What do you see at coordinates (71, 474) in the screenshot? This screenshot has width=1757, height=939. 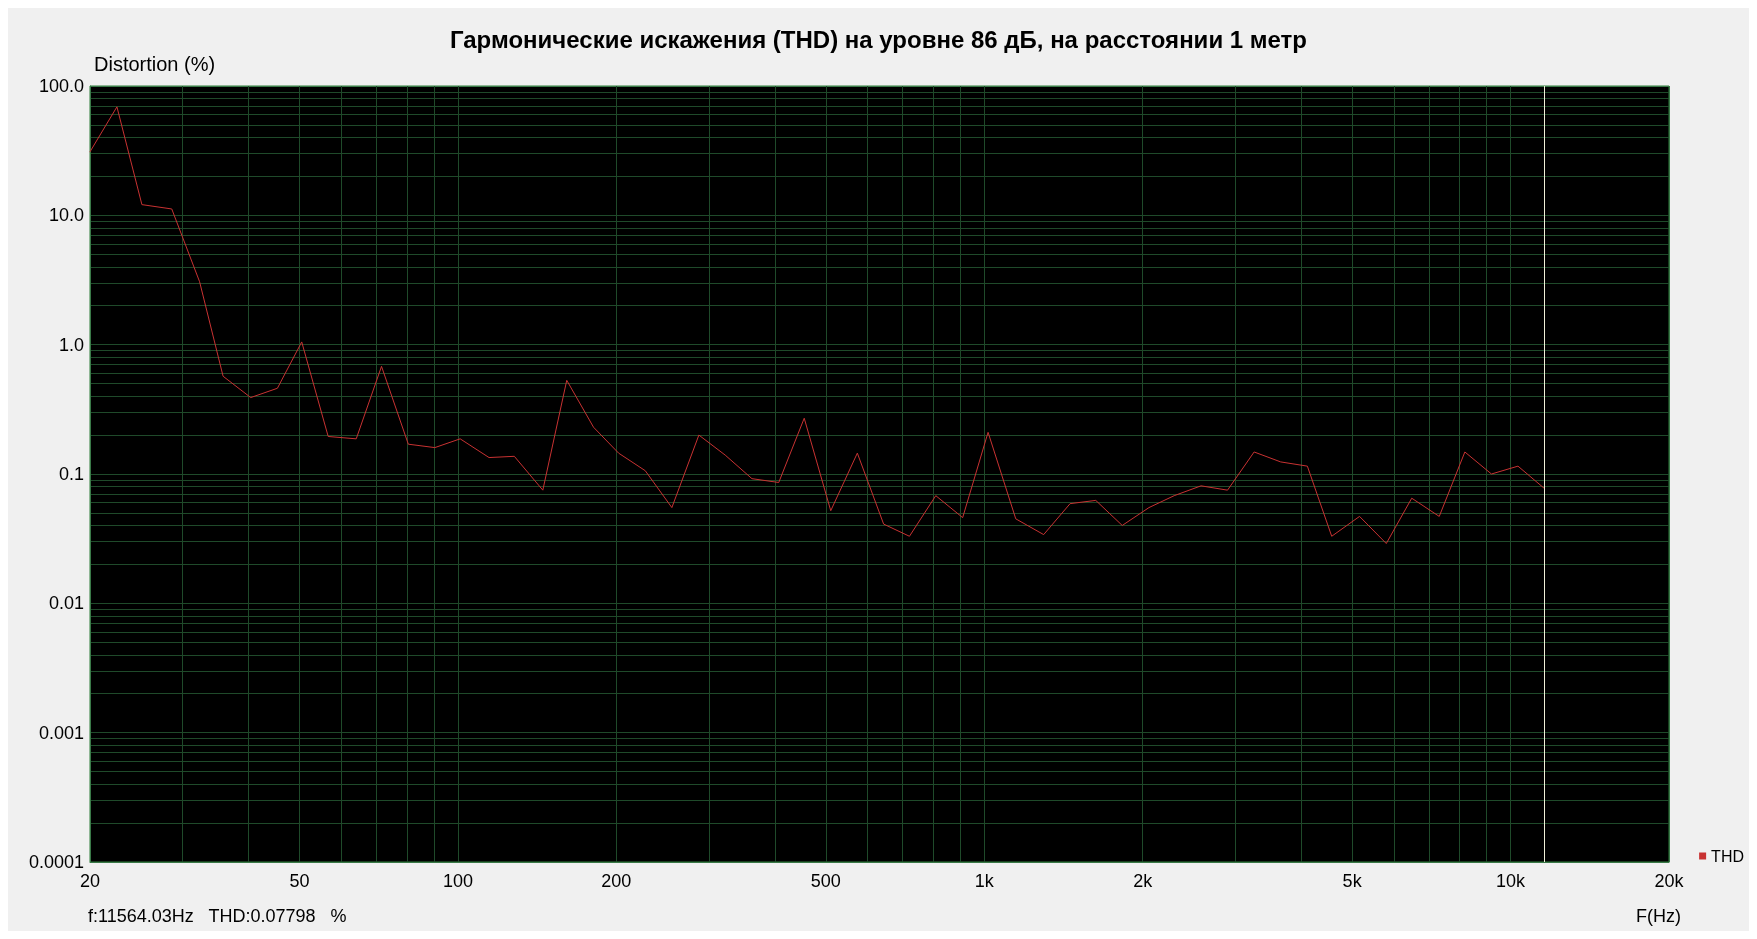 I see `y-tick-label: 0.1` at bounding box center [71, 474].